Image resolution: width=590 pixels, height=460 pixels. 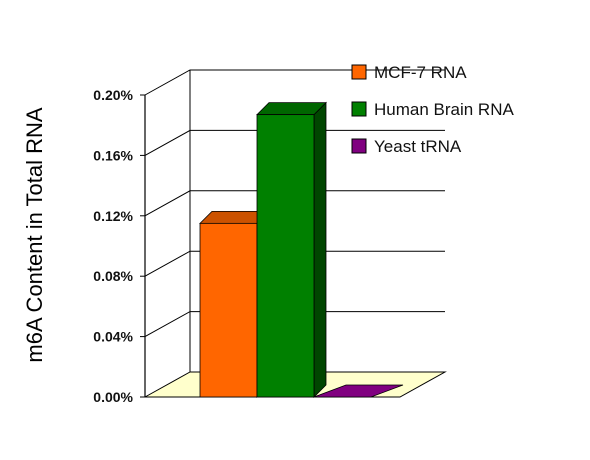 What do you see at coordinates (113, 95) in the screenshot?
I see `y-tick-label: 0.20%` at bounding box center [113, 95].